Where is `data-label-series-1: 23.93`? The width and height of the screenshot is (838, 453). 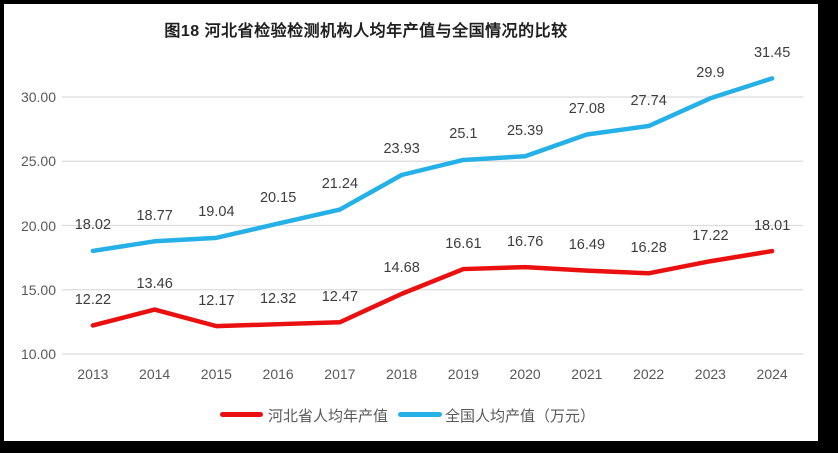 data-label-series-1: 23.93 is located at coordinates (401, 149).